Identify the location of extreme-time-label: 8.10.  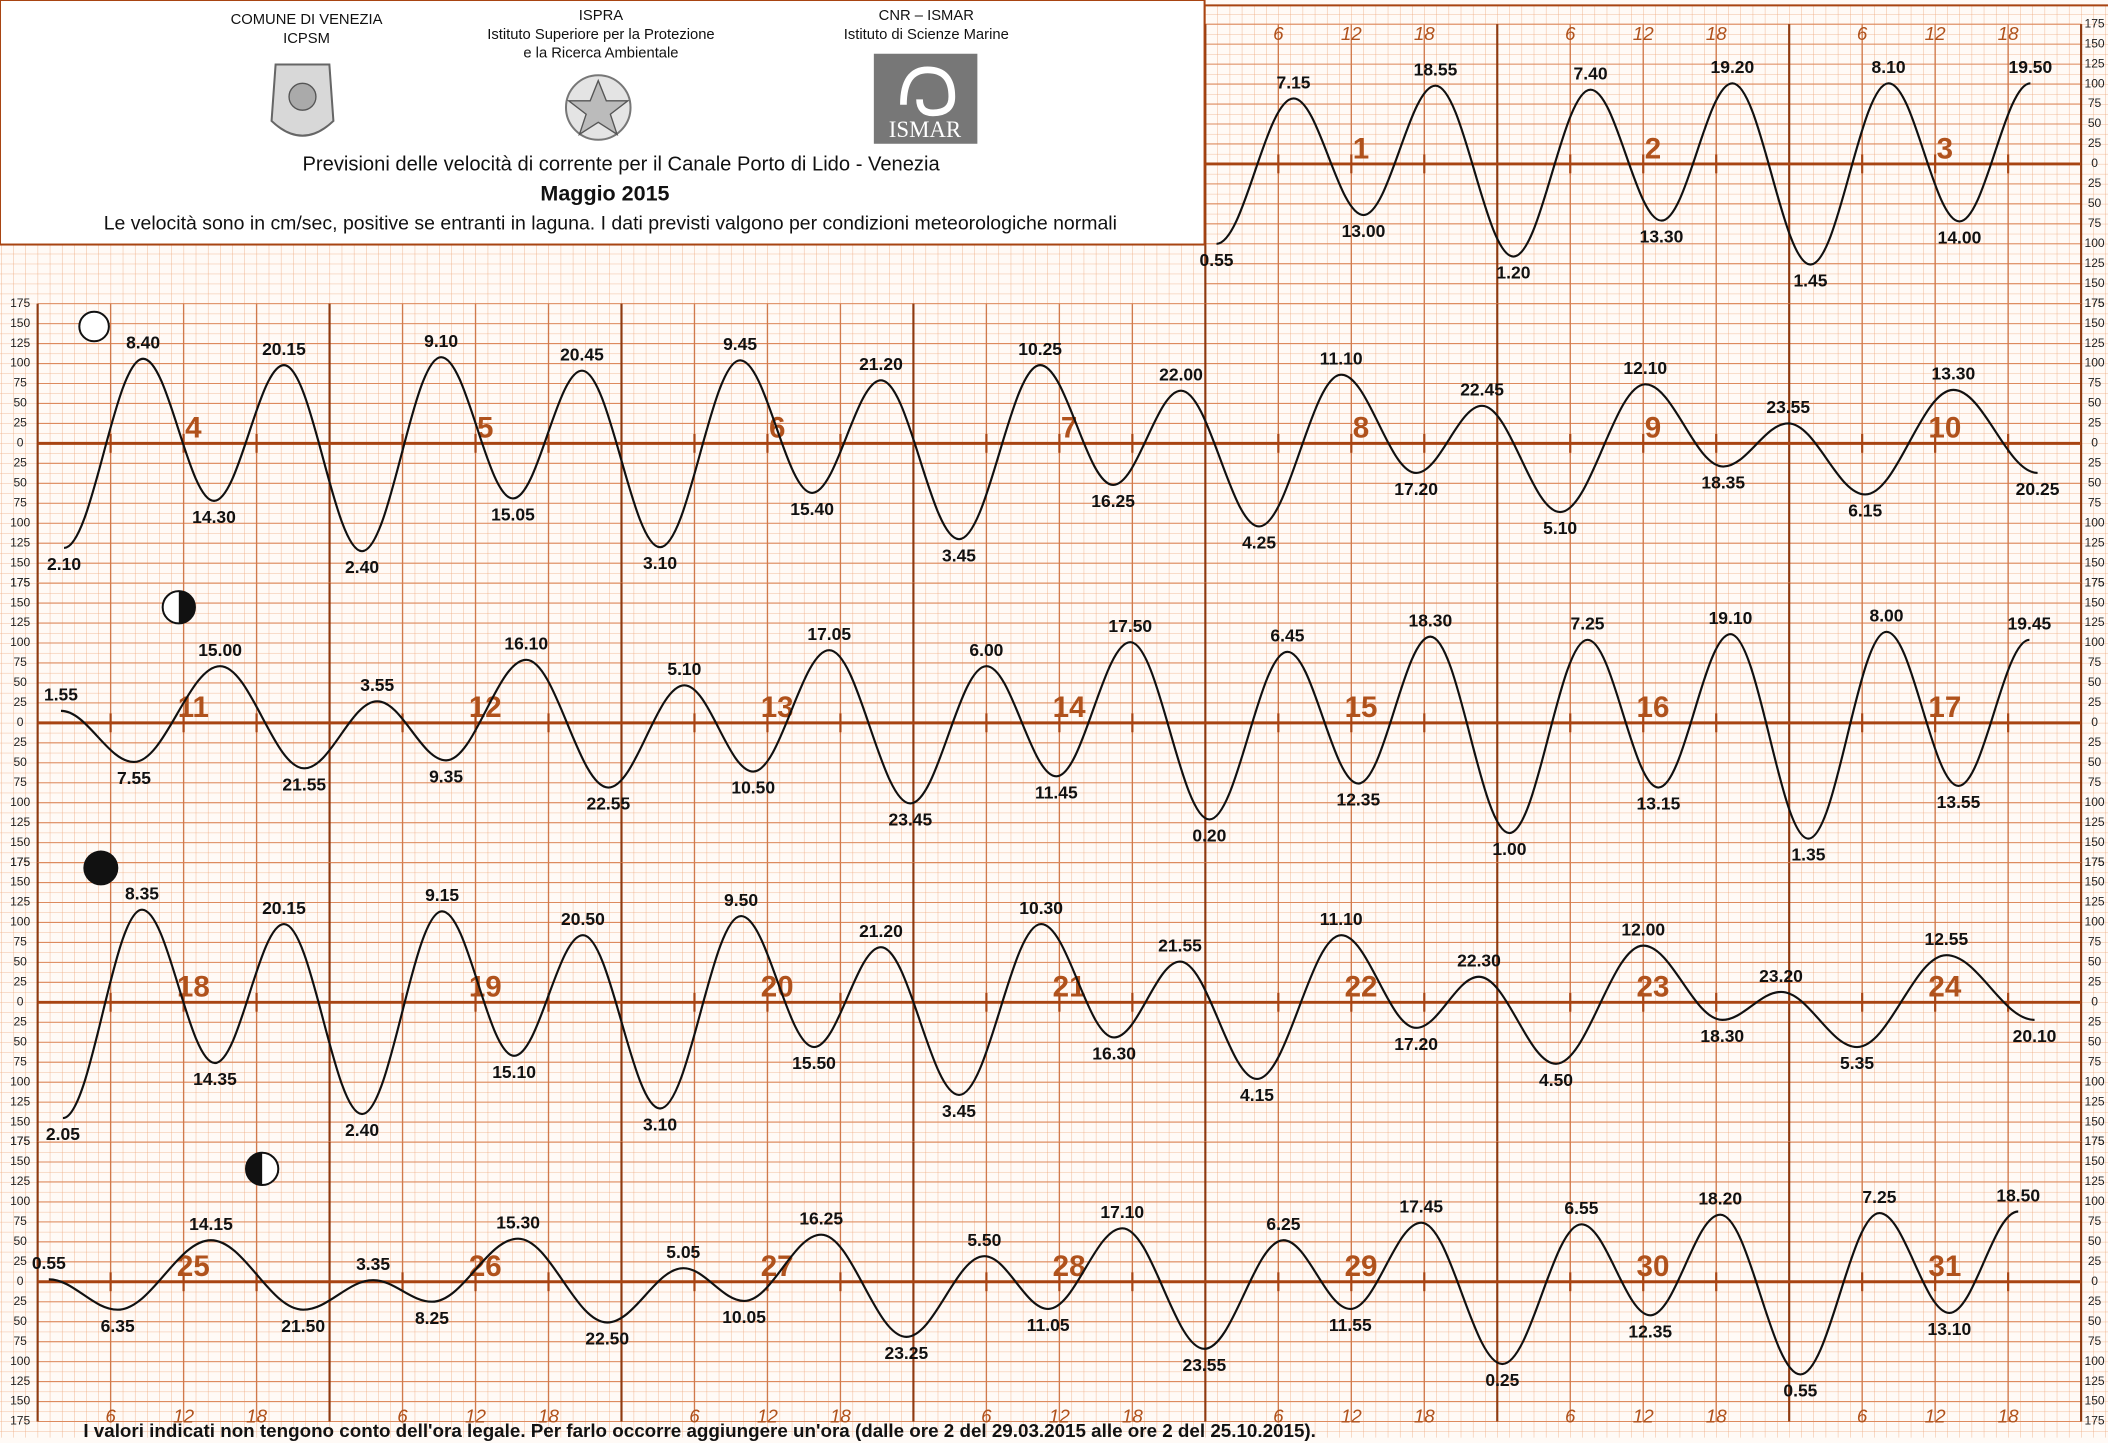
(1889, 67).